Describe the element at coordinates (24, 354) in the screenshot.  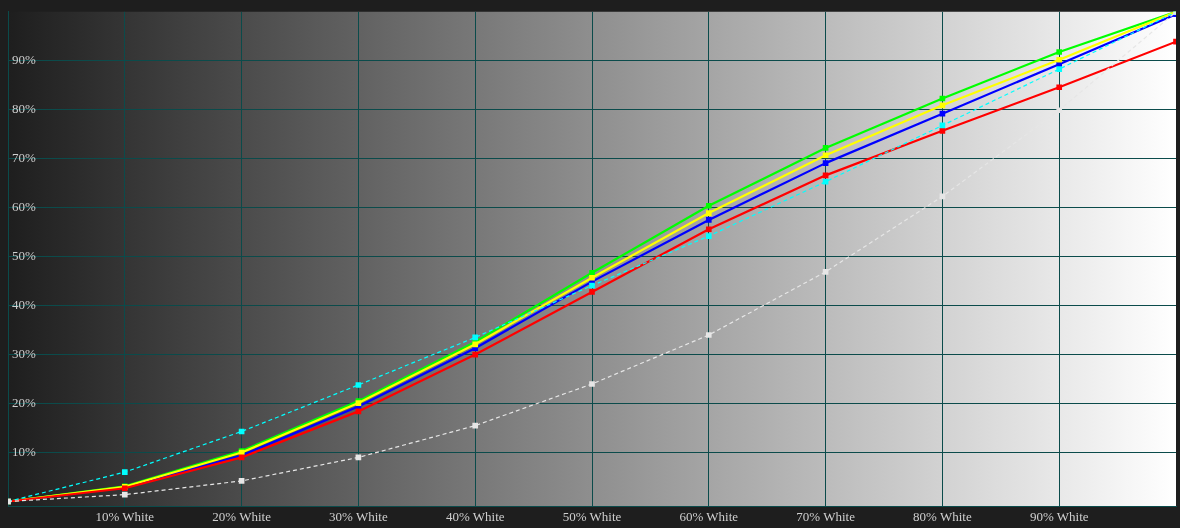
I see `y-tick-label: 30%` at that location.